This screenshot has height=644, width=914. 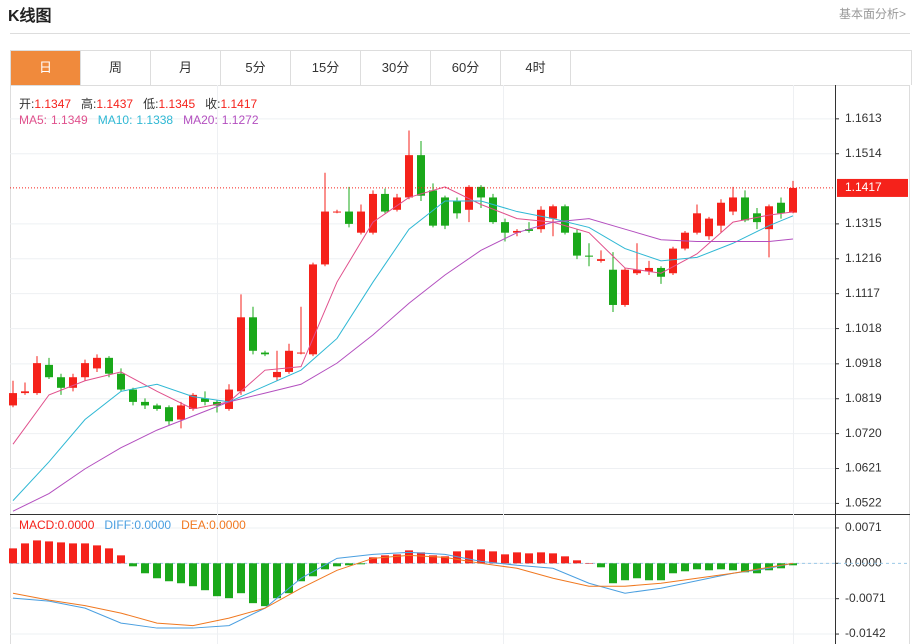 What do you see at coordinates (863, 398) in the screenshot?
I see `y-tick-label: 1.0819` at bounding box center [863, 398].